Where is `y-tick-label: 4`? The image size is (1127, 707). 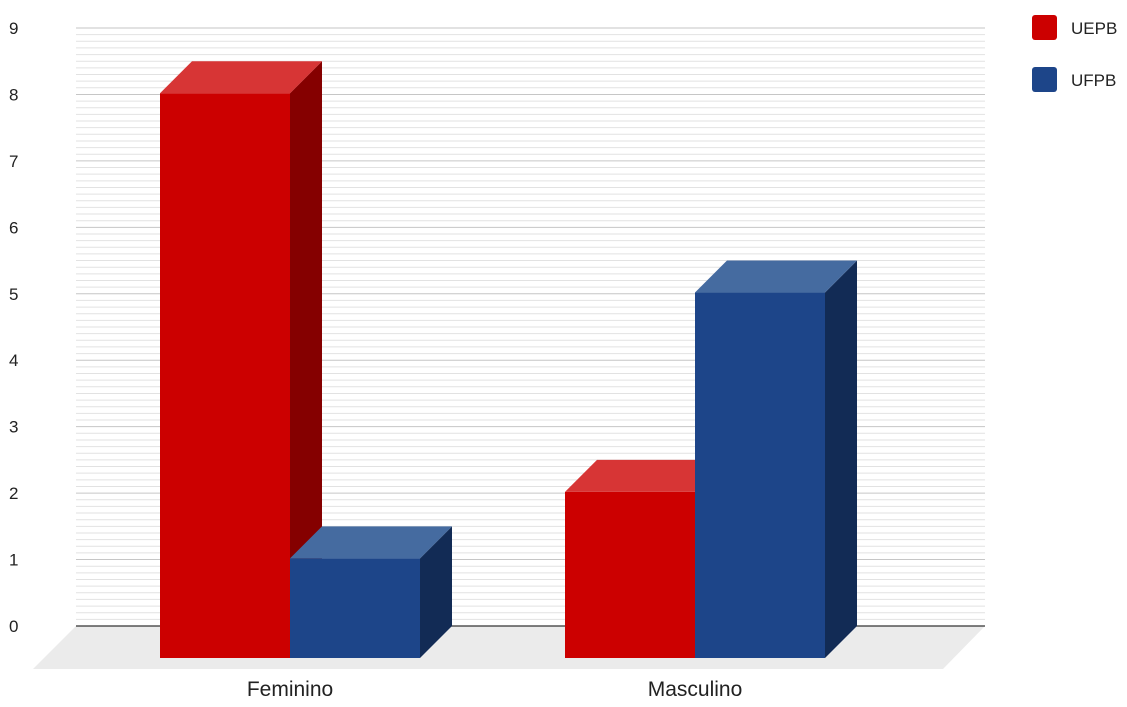 y-tick-label: 4 is located at coordinates (13, 360).